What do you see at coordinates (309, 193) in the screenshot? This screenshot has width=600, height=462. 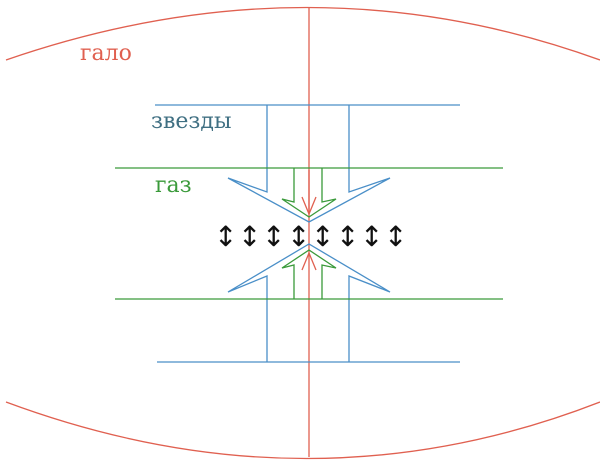 I see `gas-top-inflow-path` at bounding box center [309, 193].